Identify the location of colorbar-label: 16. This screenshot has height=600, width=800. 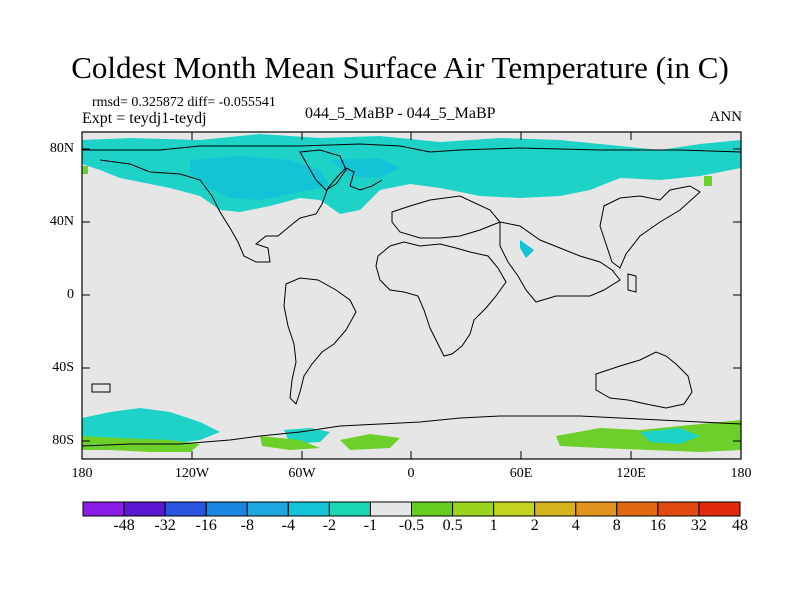
(657, 525).